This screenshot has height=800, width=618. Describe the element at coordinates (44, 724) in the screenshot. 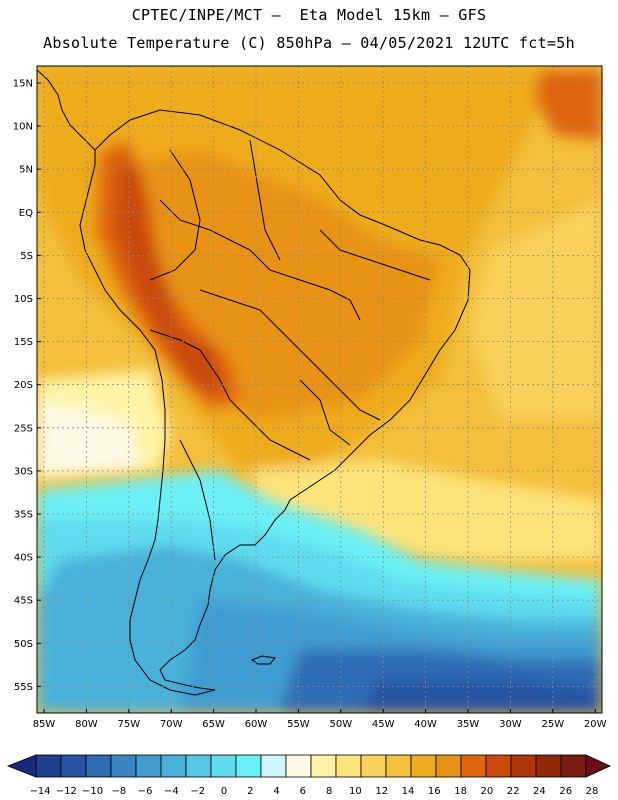

I see `lon-label: 85W` at that location.